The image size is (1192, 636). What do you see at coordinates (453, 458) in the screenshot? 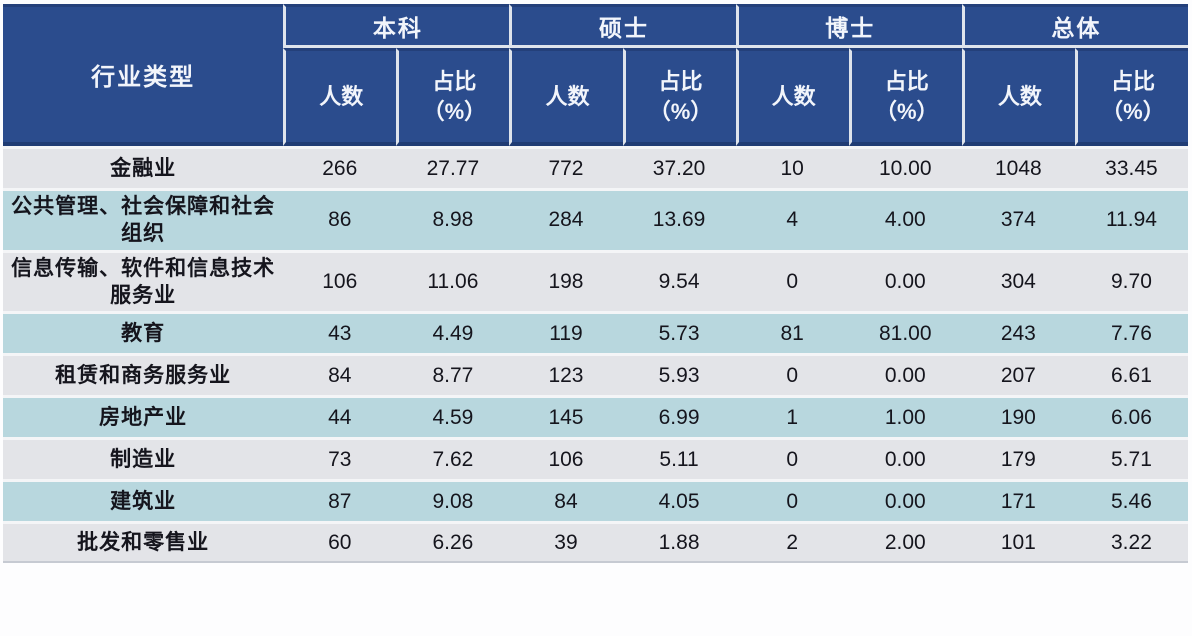
I see `value-cell: 7.62` at bounding box center [453, 458].